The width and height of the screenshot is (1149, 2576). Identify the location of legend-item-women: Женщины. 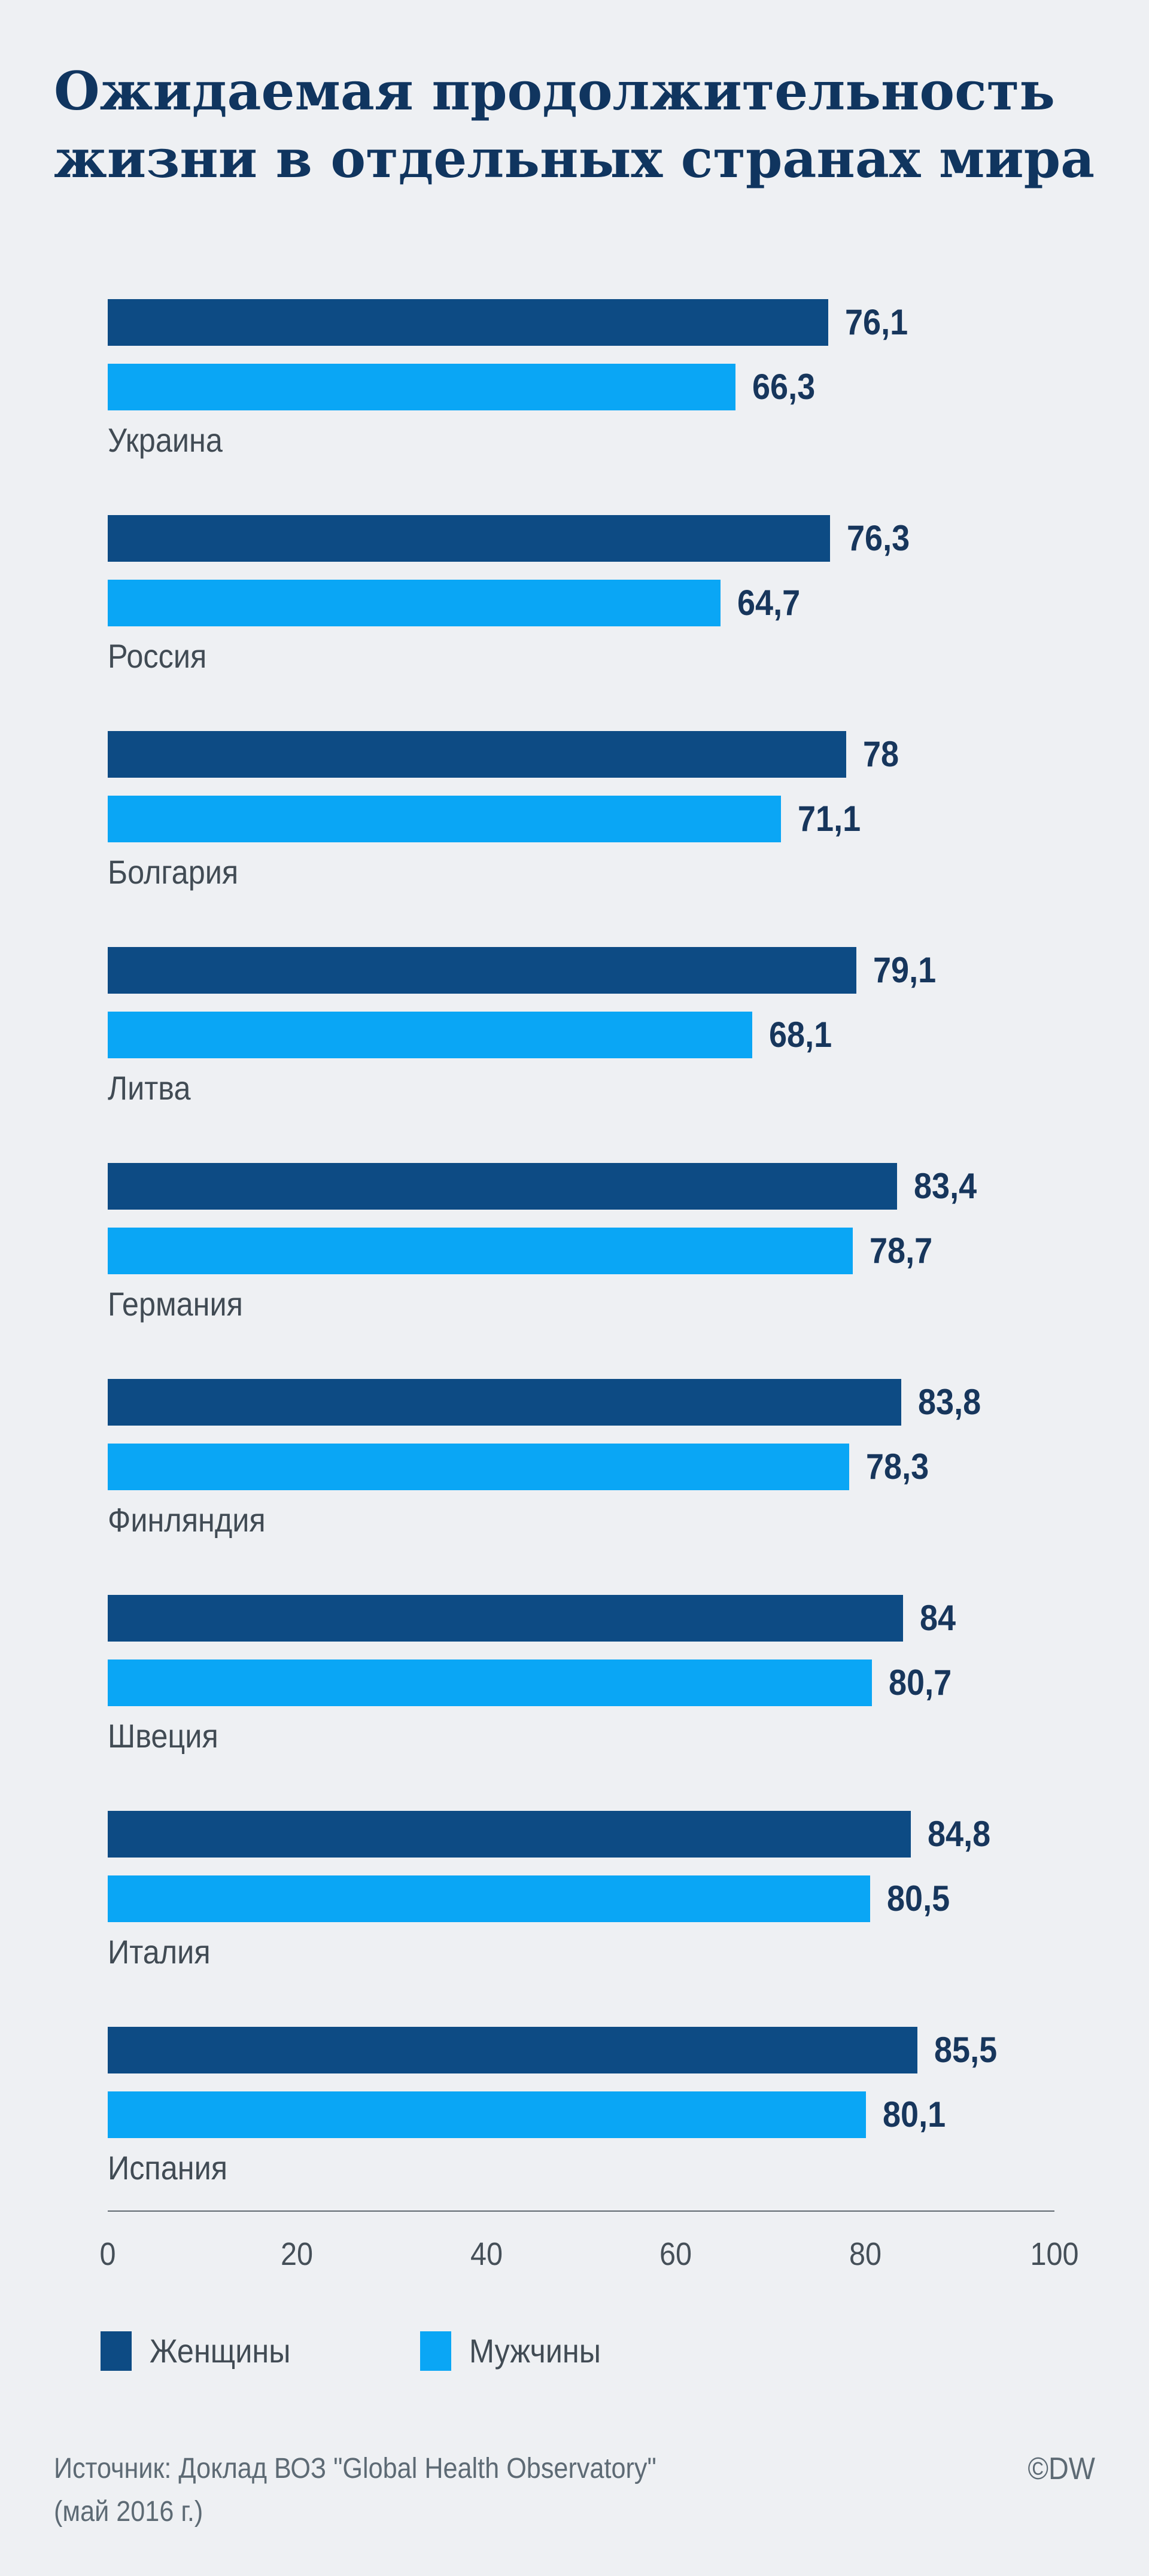
(203, 2351).